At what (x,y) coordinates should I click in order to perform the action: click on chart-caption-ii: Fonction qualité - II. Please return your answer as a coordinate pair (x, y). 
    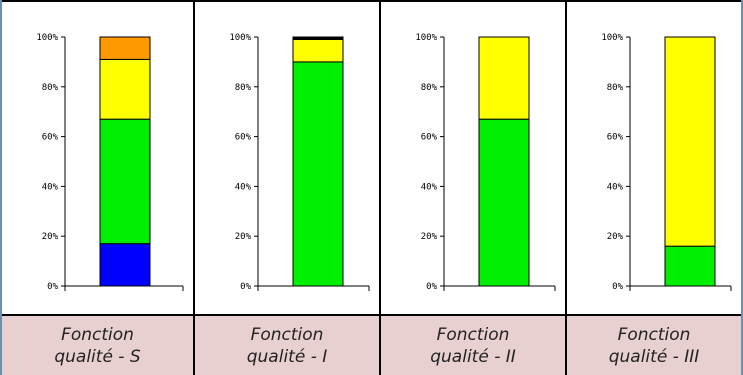
    Looking at the image, I should click on (473, 344).